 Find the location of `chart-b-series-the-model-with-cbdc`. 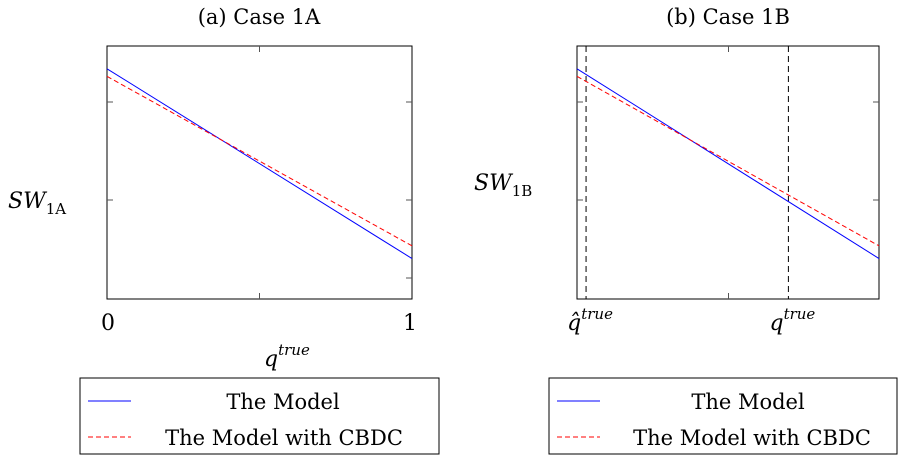

chart-b-series-the-model-with-cbdc is located at coordinates (728, 161).